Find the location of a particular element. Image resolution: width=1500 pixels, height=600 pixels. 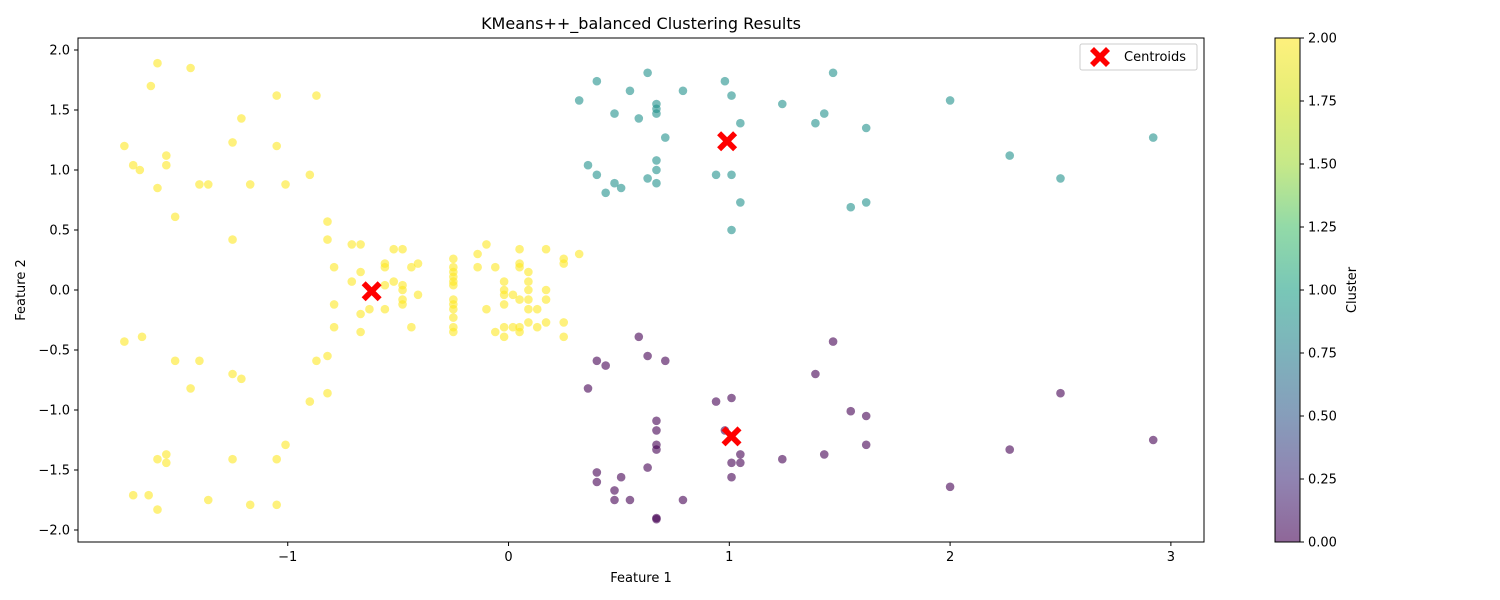

colorbar-ticks: 0.00 0.25 0.50 0.75 1.00 1.25 1.50 1.75 2.00 is located at coordinates (1318, 291).